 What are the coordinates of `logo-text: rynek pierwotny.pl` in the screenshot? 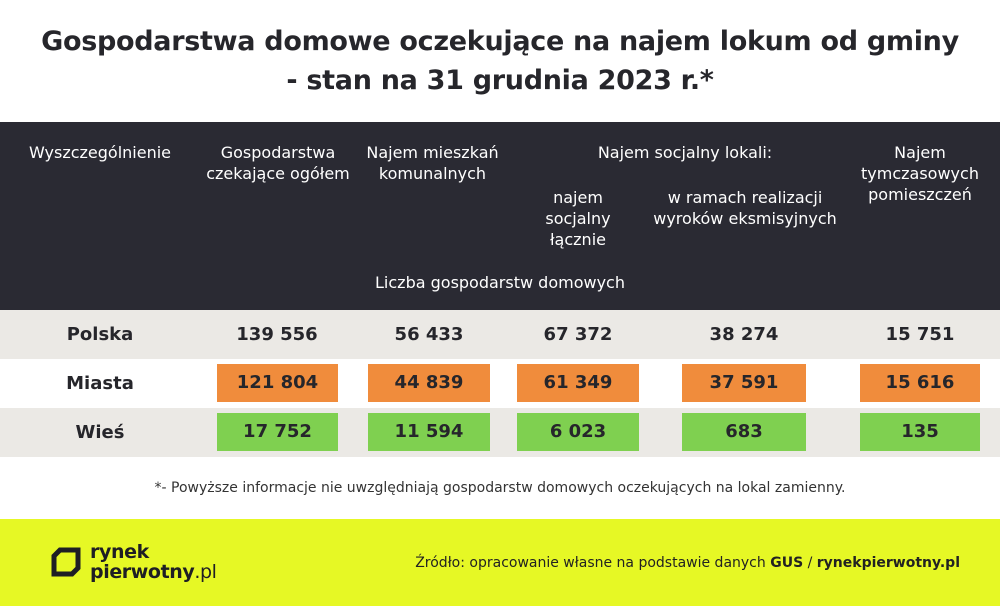 It's located at (153, 562).